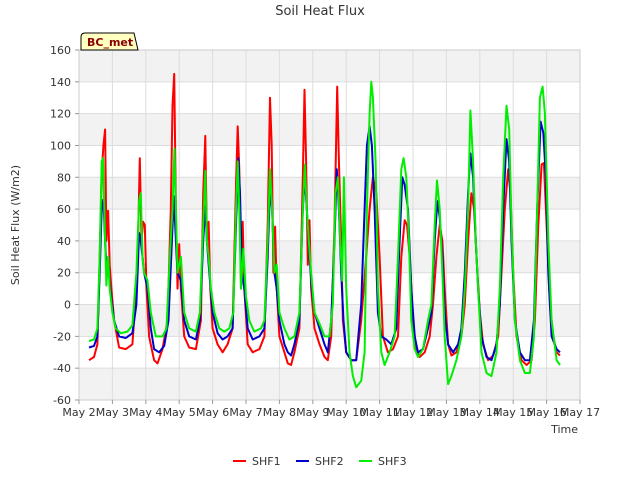 The width and height of the screenshot is (640, 480). What do you see at coordinates (64, 177) in the screenshot?
I see `y-tick-label: 80` at bounding box center [64, 177].